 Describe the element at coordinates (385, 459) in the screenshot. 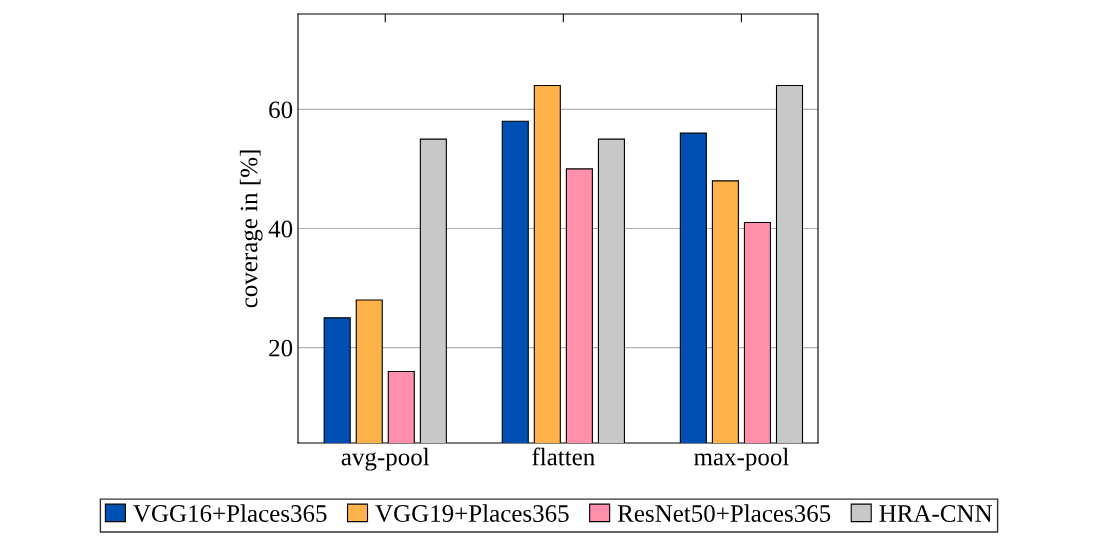

I see `x-tick-label: avg-pool` at that location.